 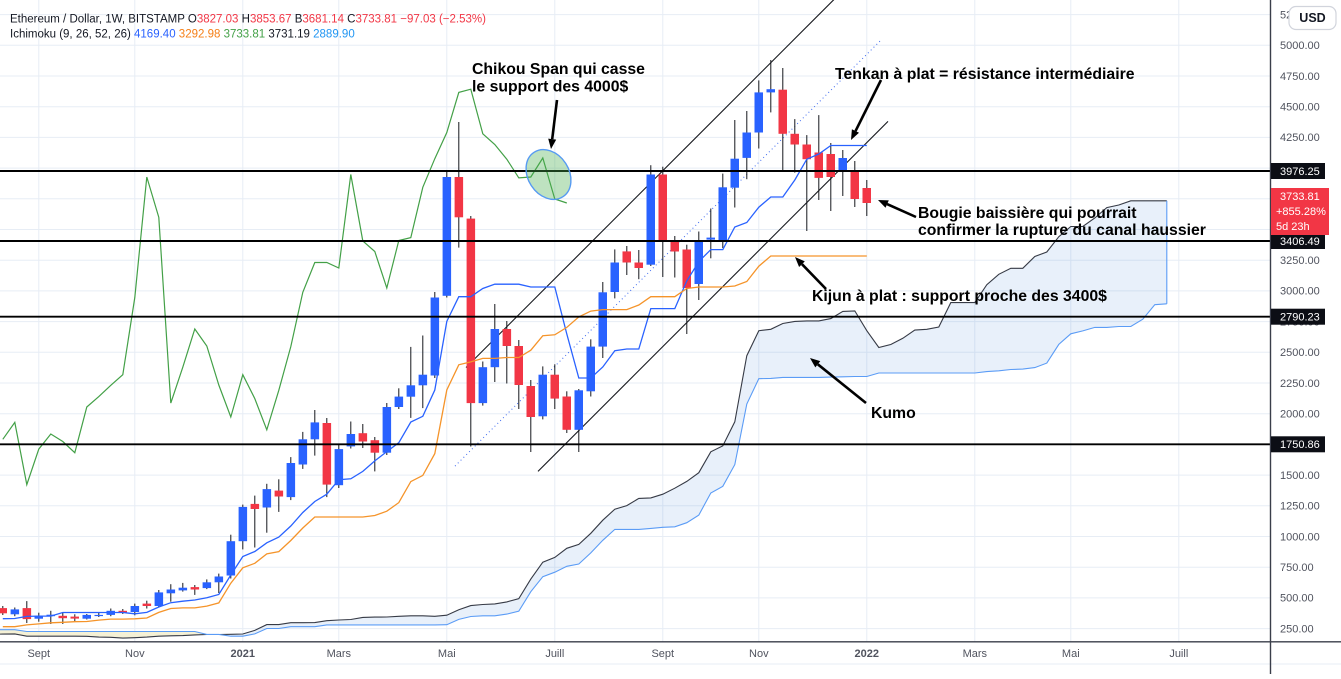 What do you see at coordinates (1312, 18) in the screenshot?
I see `svg-text: USD` at bounding box center [1312, 18].